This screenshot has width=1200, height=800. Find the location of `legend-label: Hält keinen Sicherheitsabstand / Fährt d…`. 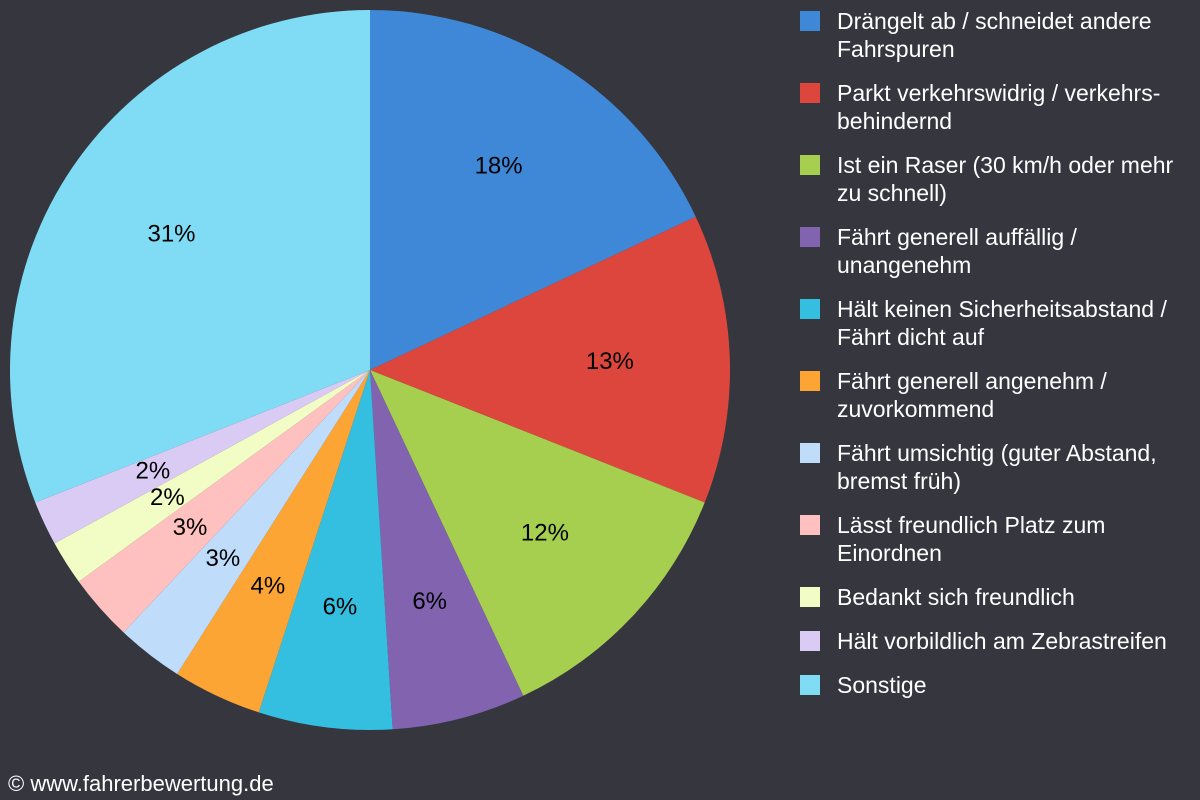

legend-label: Hält keinen Sicherheitsabstand / Fährt d… is located at coordinates (1002, 323).